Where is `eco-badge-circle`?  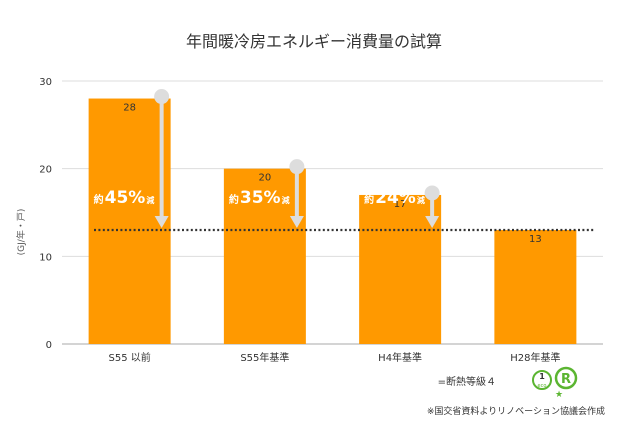
eco-badge-circle is located at coordinates (542, 380).